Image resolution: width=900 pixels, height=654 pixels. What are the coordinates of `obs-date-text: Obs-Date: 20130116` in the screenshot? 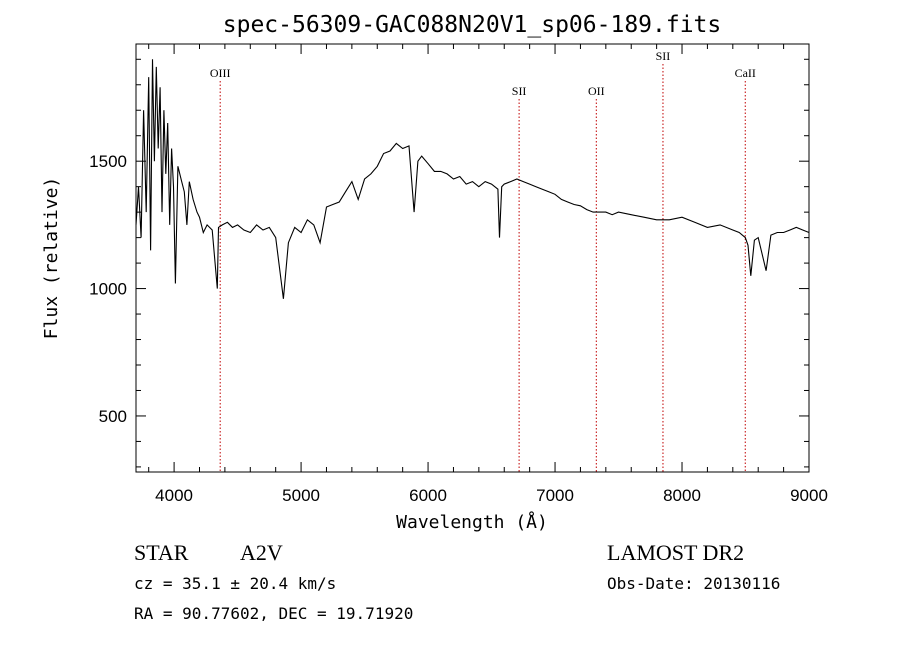 It's located at (693, 583).